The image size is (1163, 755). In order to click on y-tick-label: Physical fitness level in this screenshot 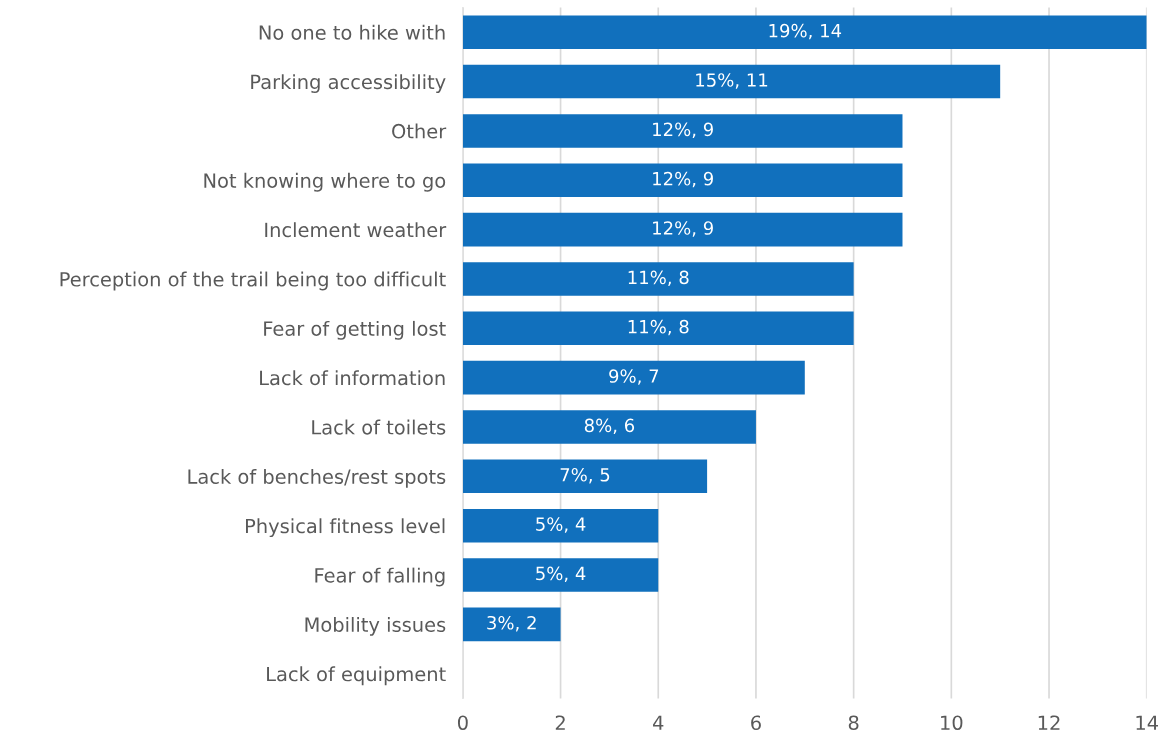, I will do `click(345, 528)`.